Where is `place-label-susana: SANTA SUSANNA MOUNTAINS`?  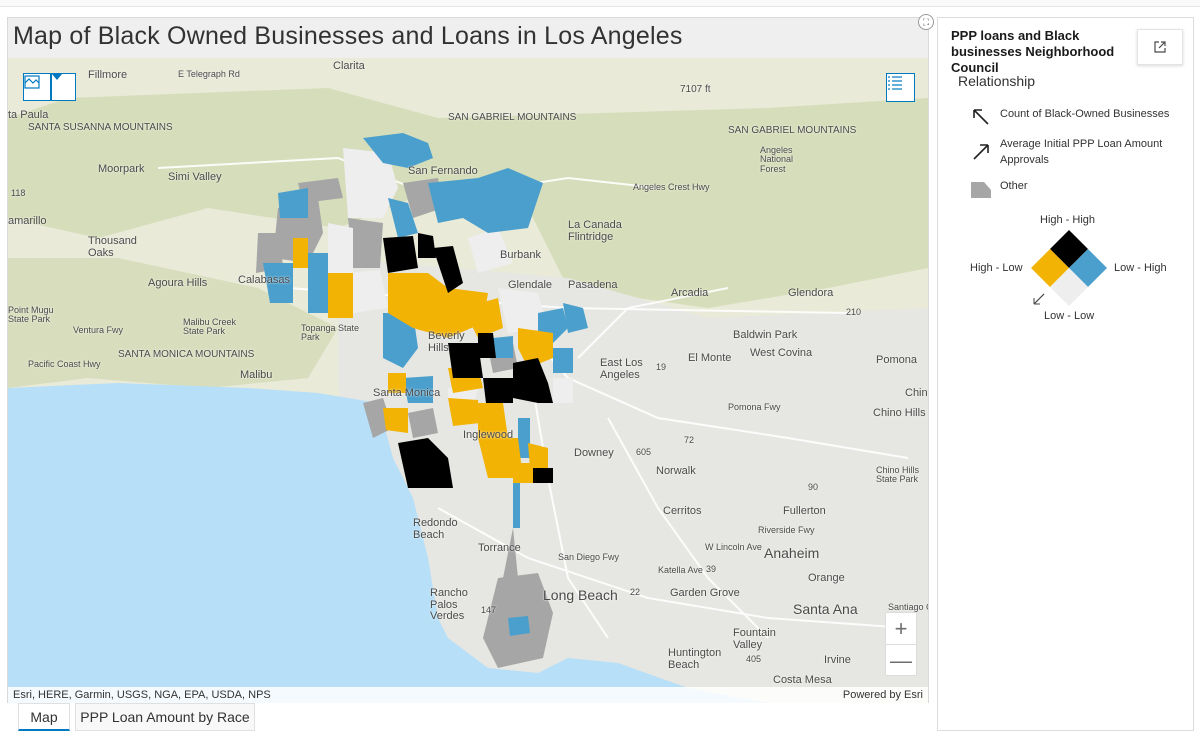 place-label-susana: SANTA SUSANNA MOUNTAINS is located at coordinates (100, 127).